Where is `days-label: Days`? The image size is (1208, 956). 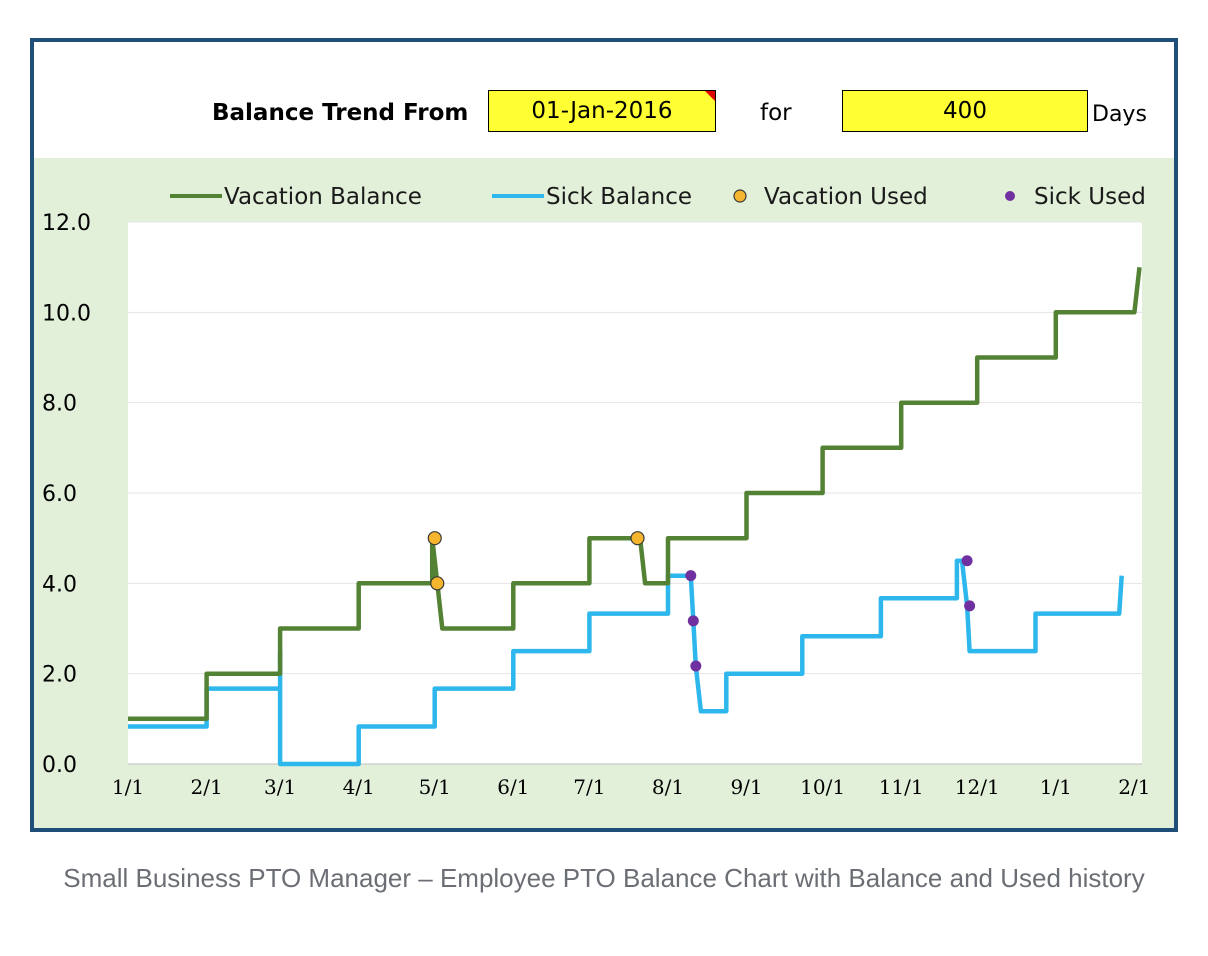 days-label: Days is located at coordinates (1119, 114).